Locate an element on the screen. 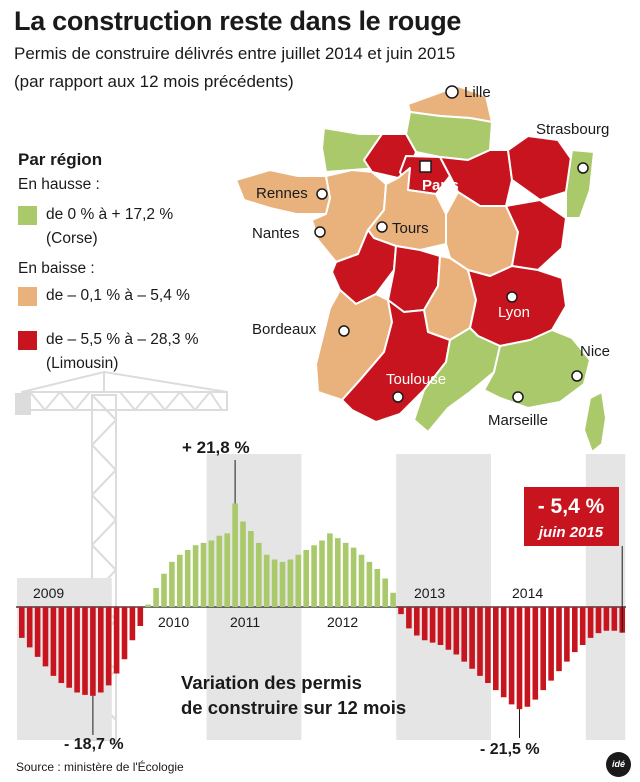 The width and height of the screenshot is (640, 782). source-note: Source : ministère de l'Écologie is located at coordinates (100, 767).